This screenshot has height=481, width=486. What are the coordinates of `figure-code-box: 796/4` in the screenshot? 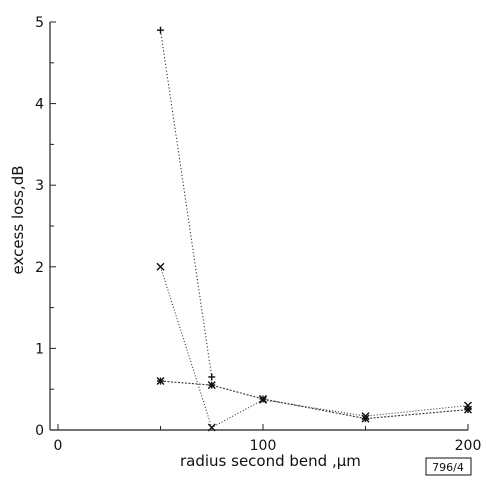 It's located at (448, 466).